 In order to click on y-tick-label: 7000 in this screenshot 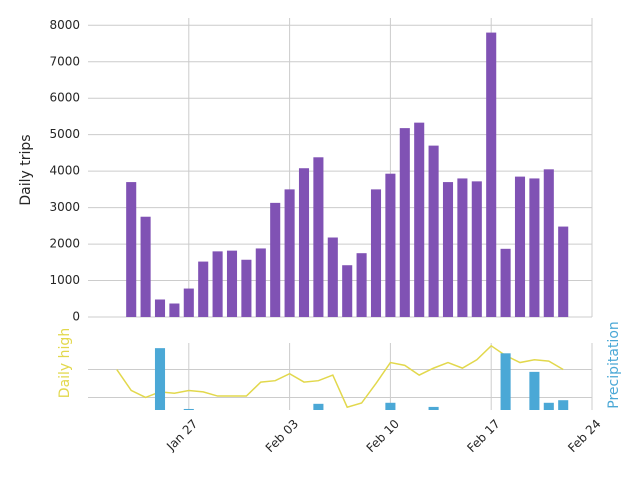, I will do `click(64, 61)`.